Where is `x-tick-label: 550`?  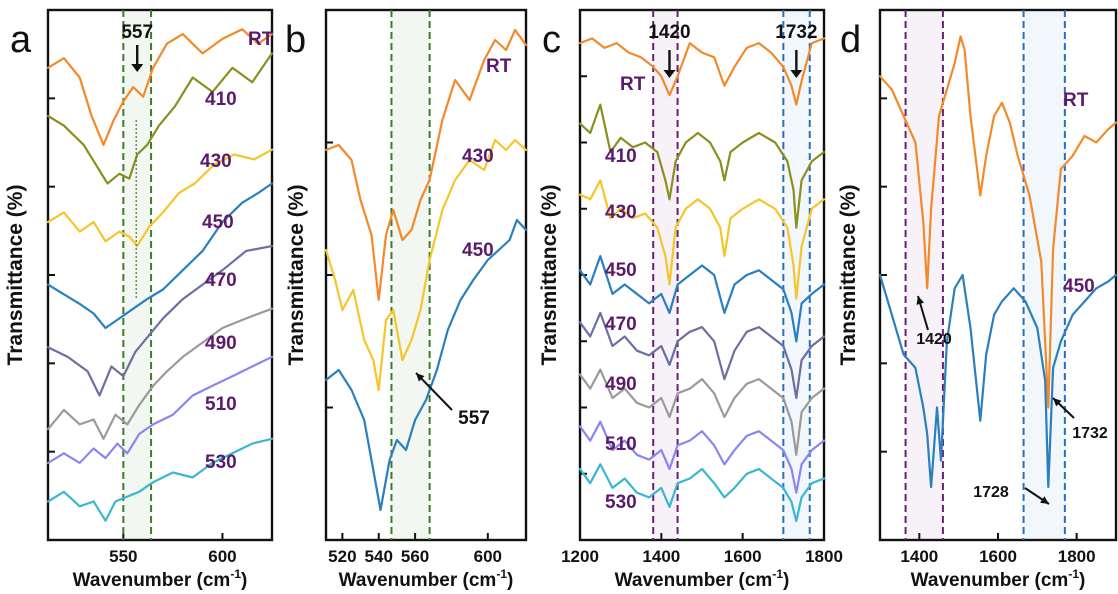
x-tick-label: 550 is located at coordinates (123, 556).